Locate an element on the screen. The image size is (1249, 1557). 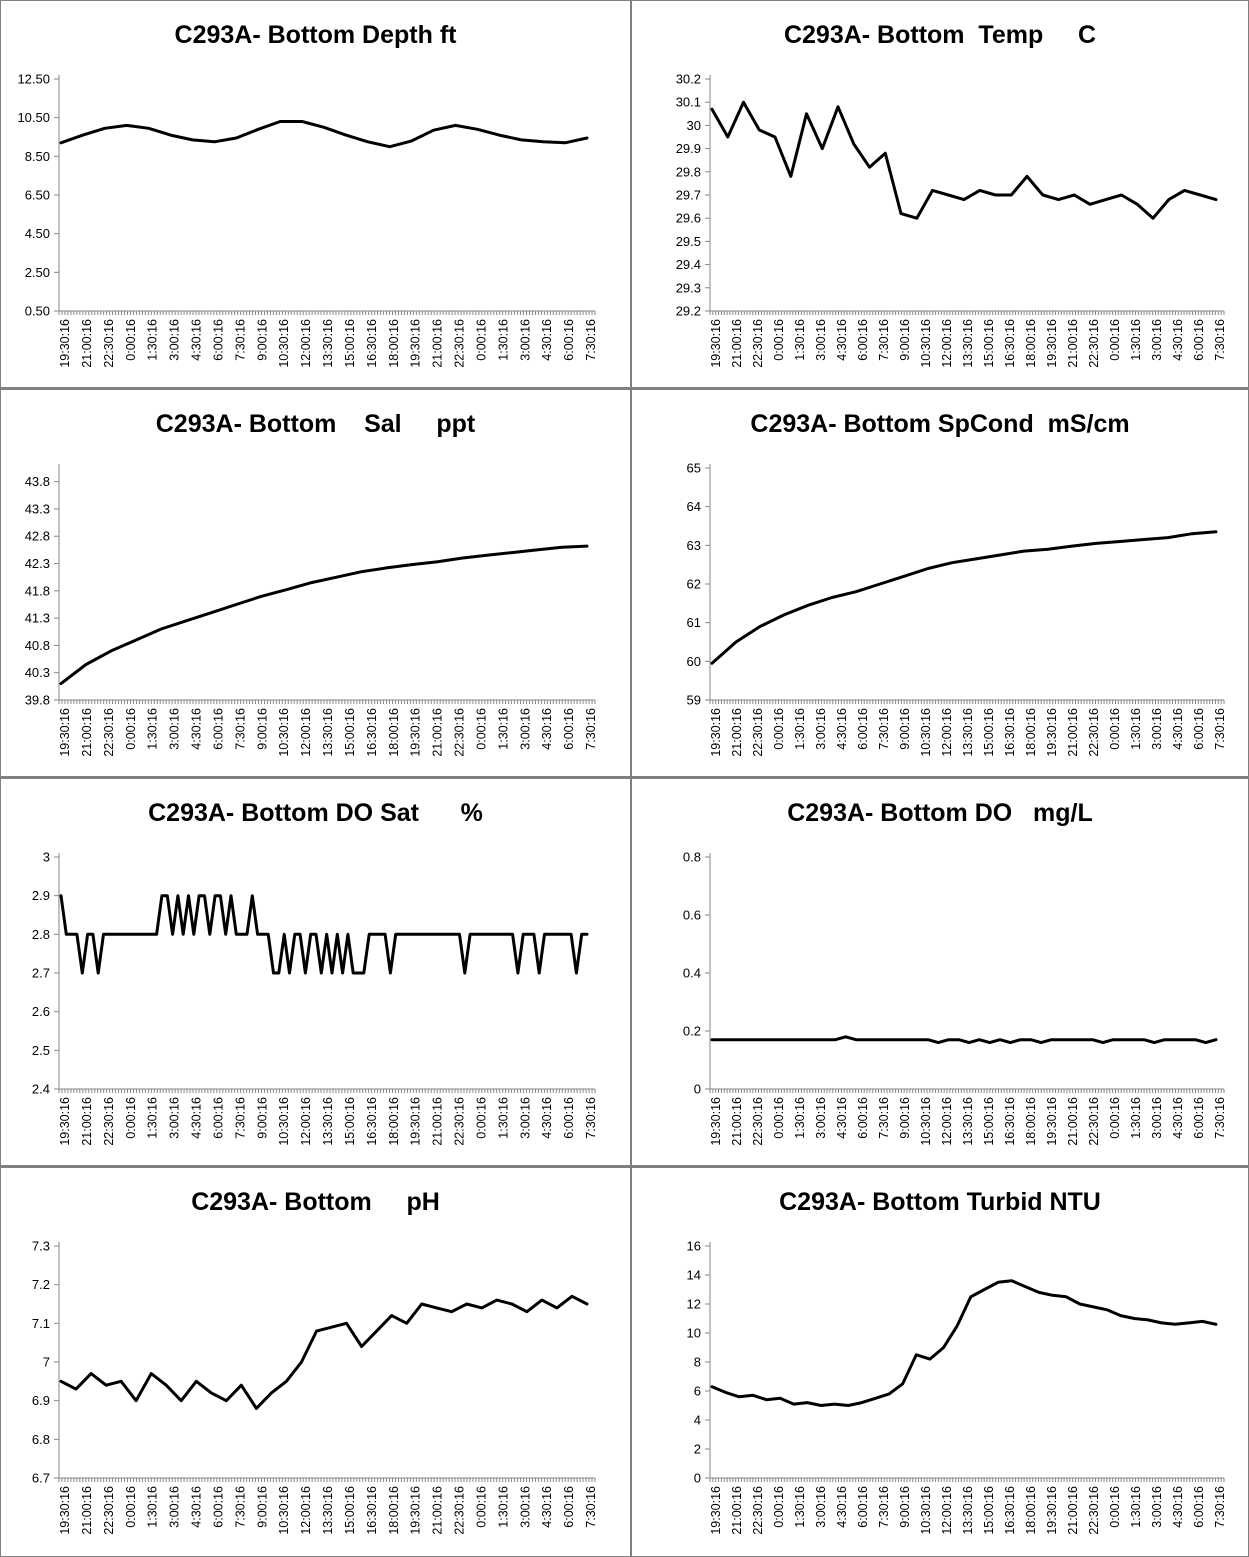
y-tick-label: 6 is located at coordinates (697, 1391).